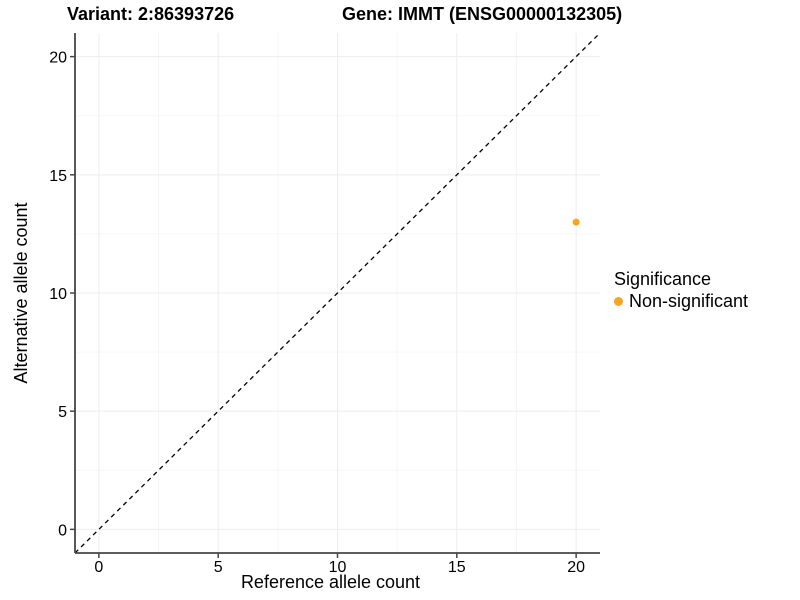 The width and height of the screenshot is (800, 600). I want to click on y-axis-title: Alternative allele count, so click(21, 293).